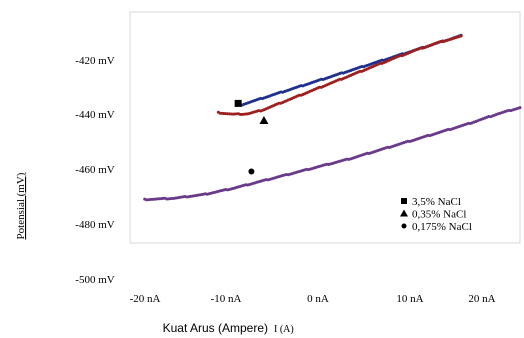  Describe the element at coordinates (94, 225) in the screenshot. I see `y-tick-label: -480 mV` at that location.